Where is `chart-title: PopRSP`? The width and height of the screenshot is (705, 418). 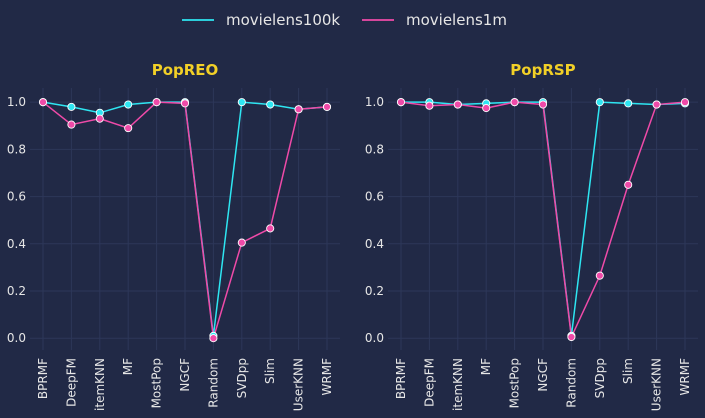 chart-title: PopRSP is located at coordinates (542, 70).